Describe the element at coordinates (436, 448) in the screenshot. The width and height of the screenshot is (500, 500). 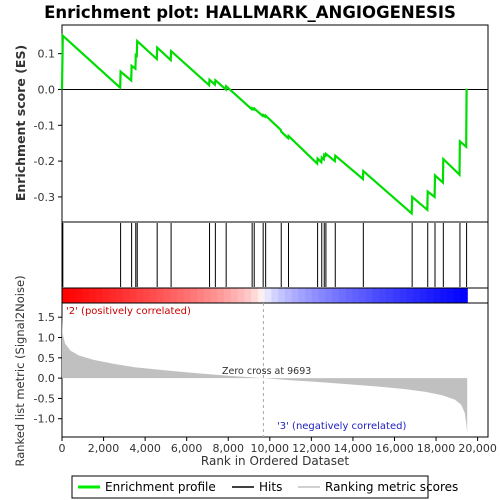
I see `xtick-label: 18,000` at that location.